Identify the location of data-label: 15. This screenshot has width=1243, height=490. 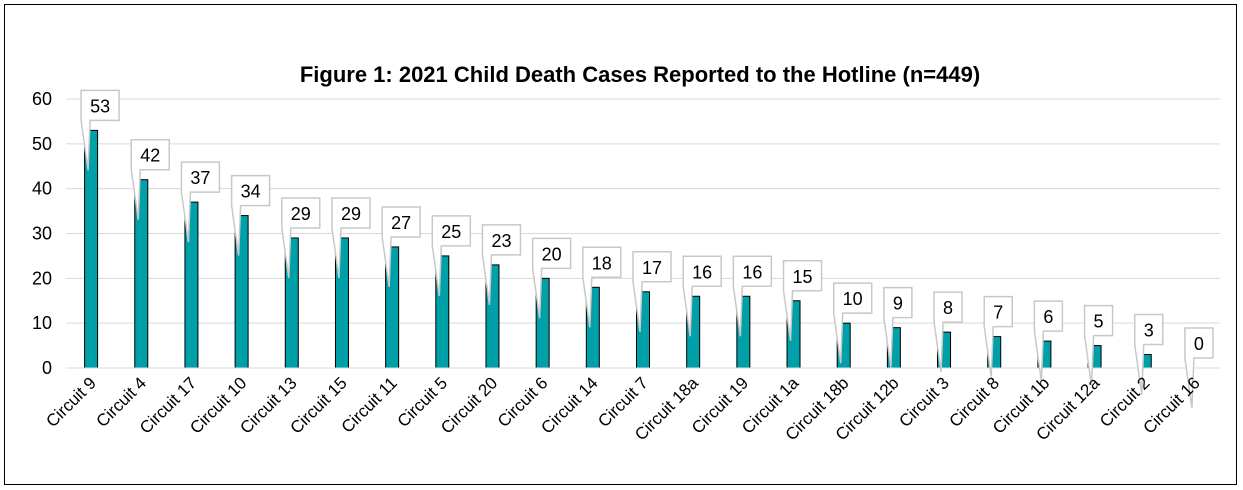
(803, 277).